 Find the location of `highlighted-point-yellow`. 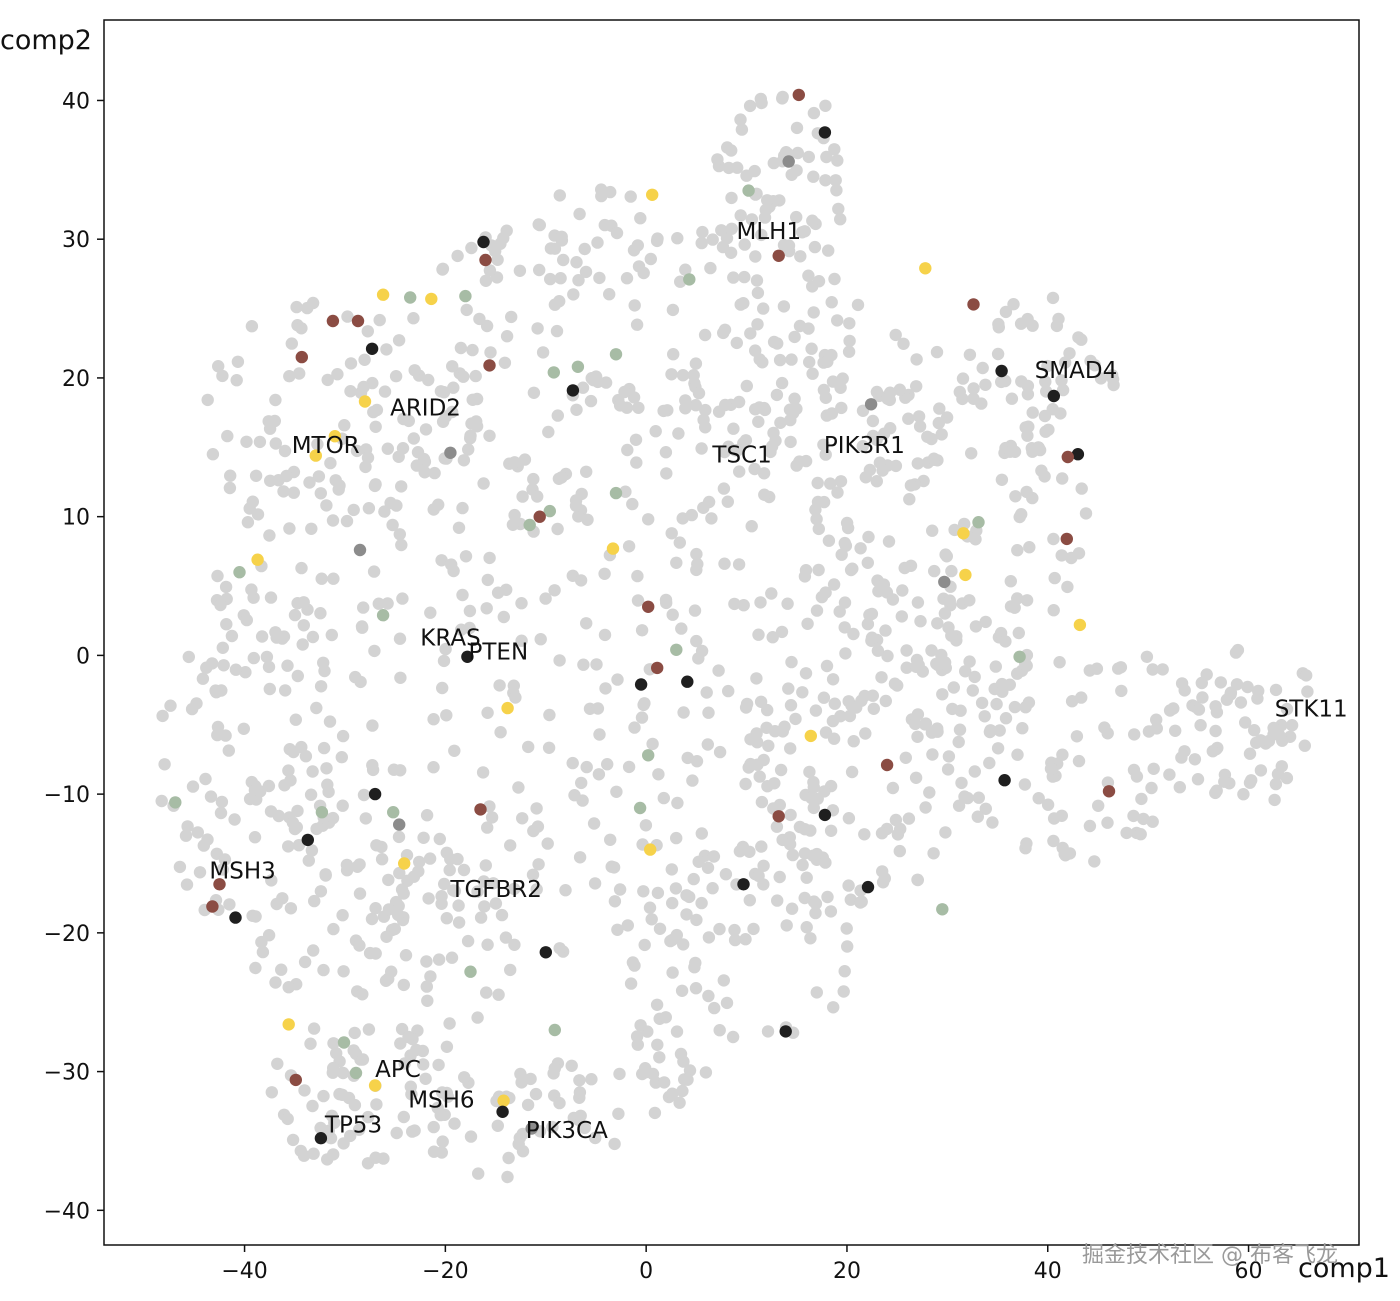

highlighted-point-yellow is located at coordinates (503, 1100).